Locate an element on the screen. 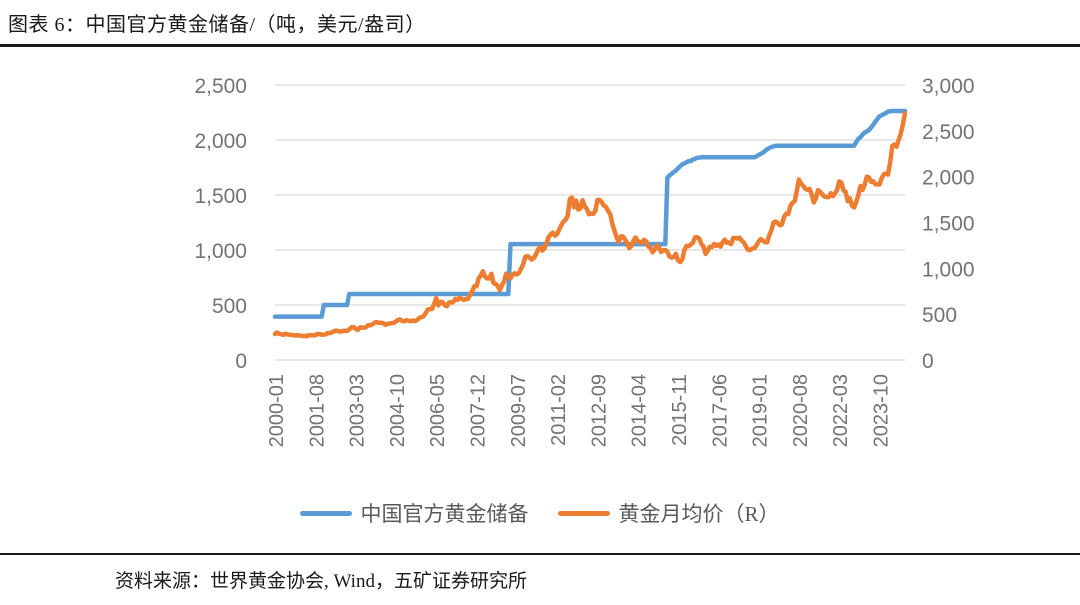 The height and width of the screenshot is (605, 1080). reserves-line-swatch is located at coordinates (326, 513).